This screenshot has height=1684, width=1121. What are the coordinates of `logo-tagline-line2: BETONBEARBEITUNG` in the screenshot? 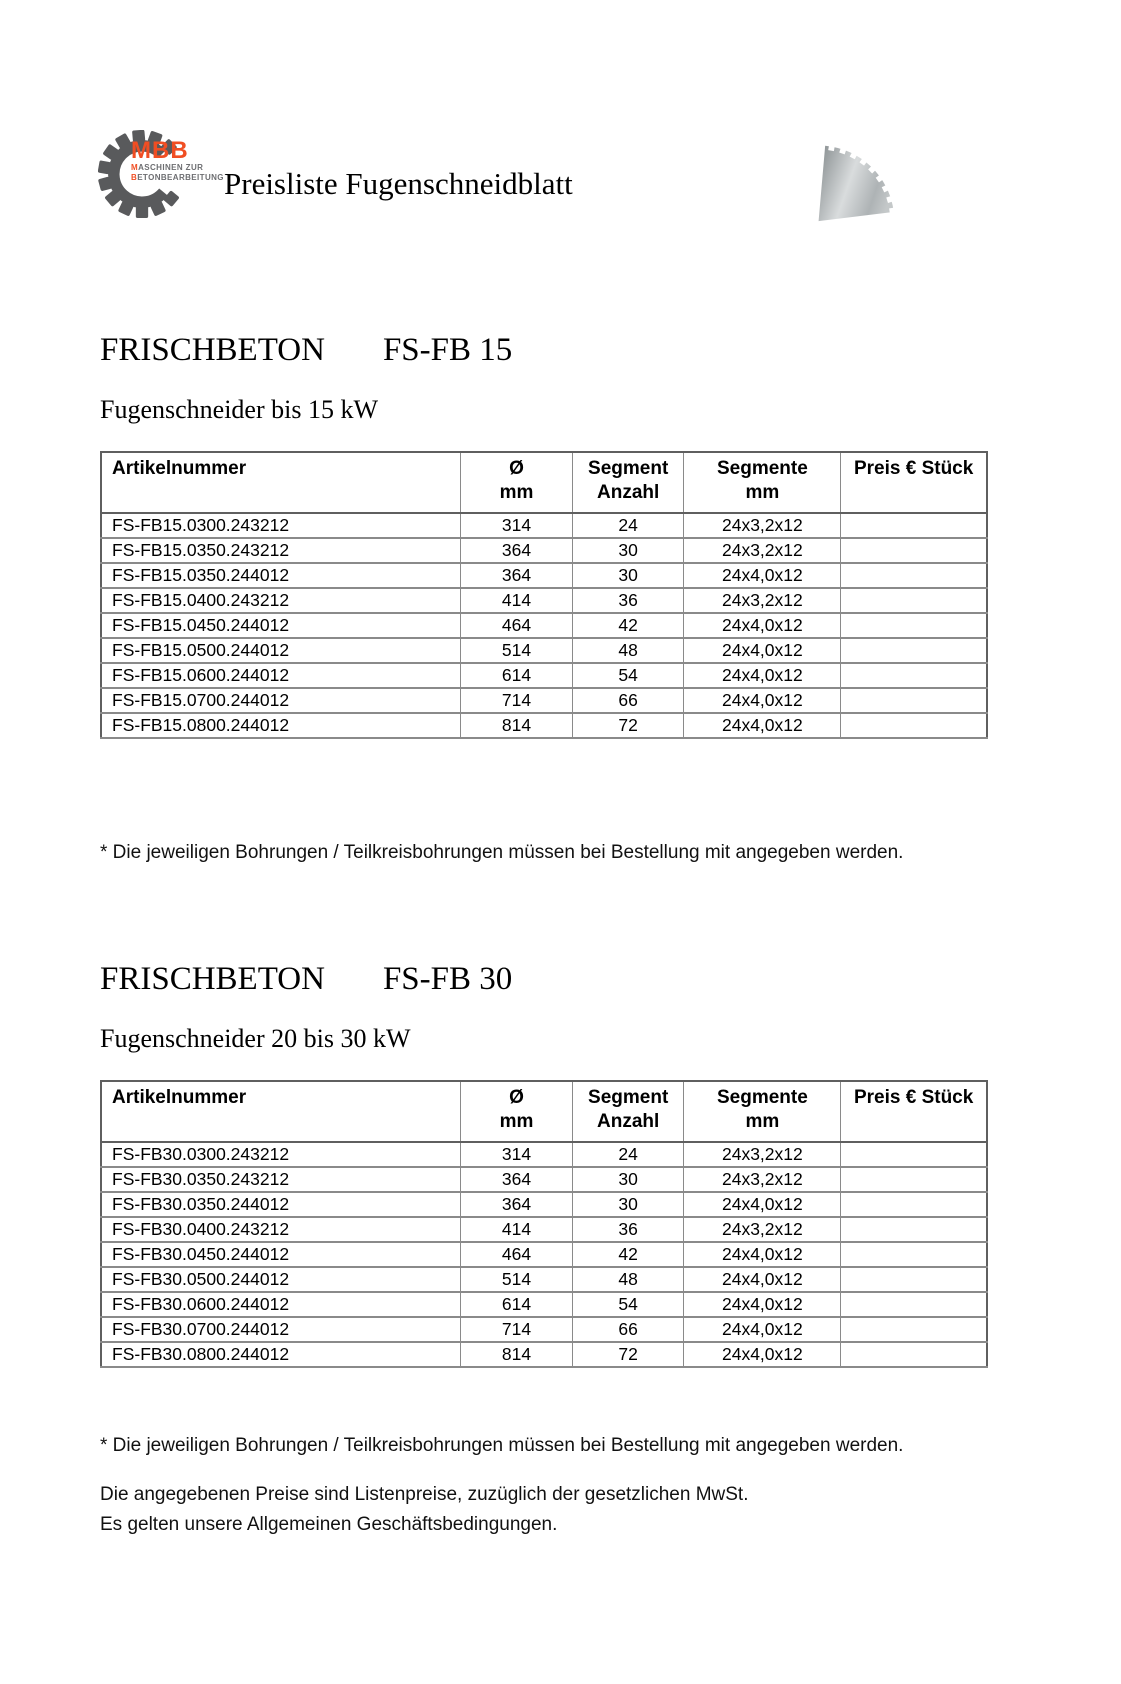 It's located at (177, 177).